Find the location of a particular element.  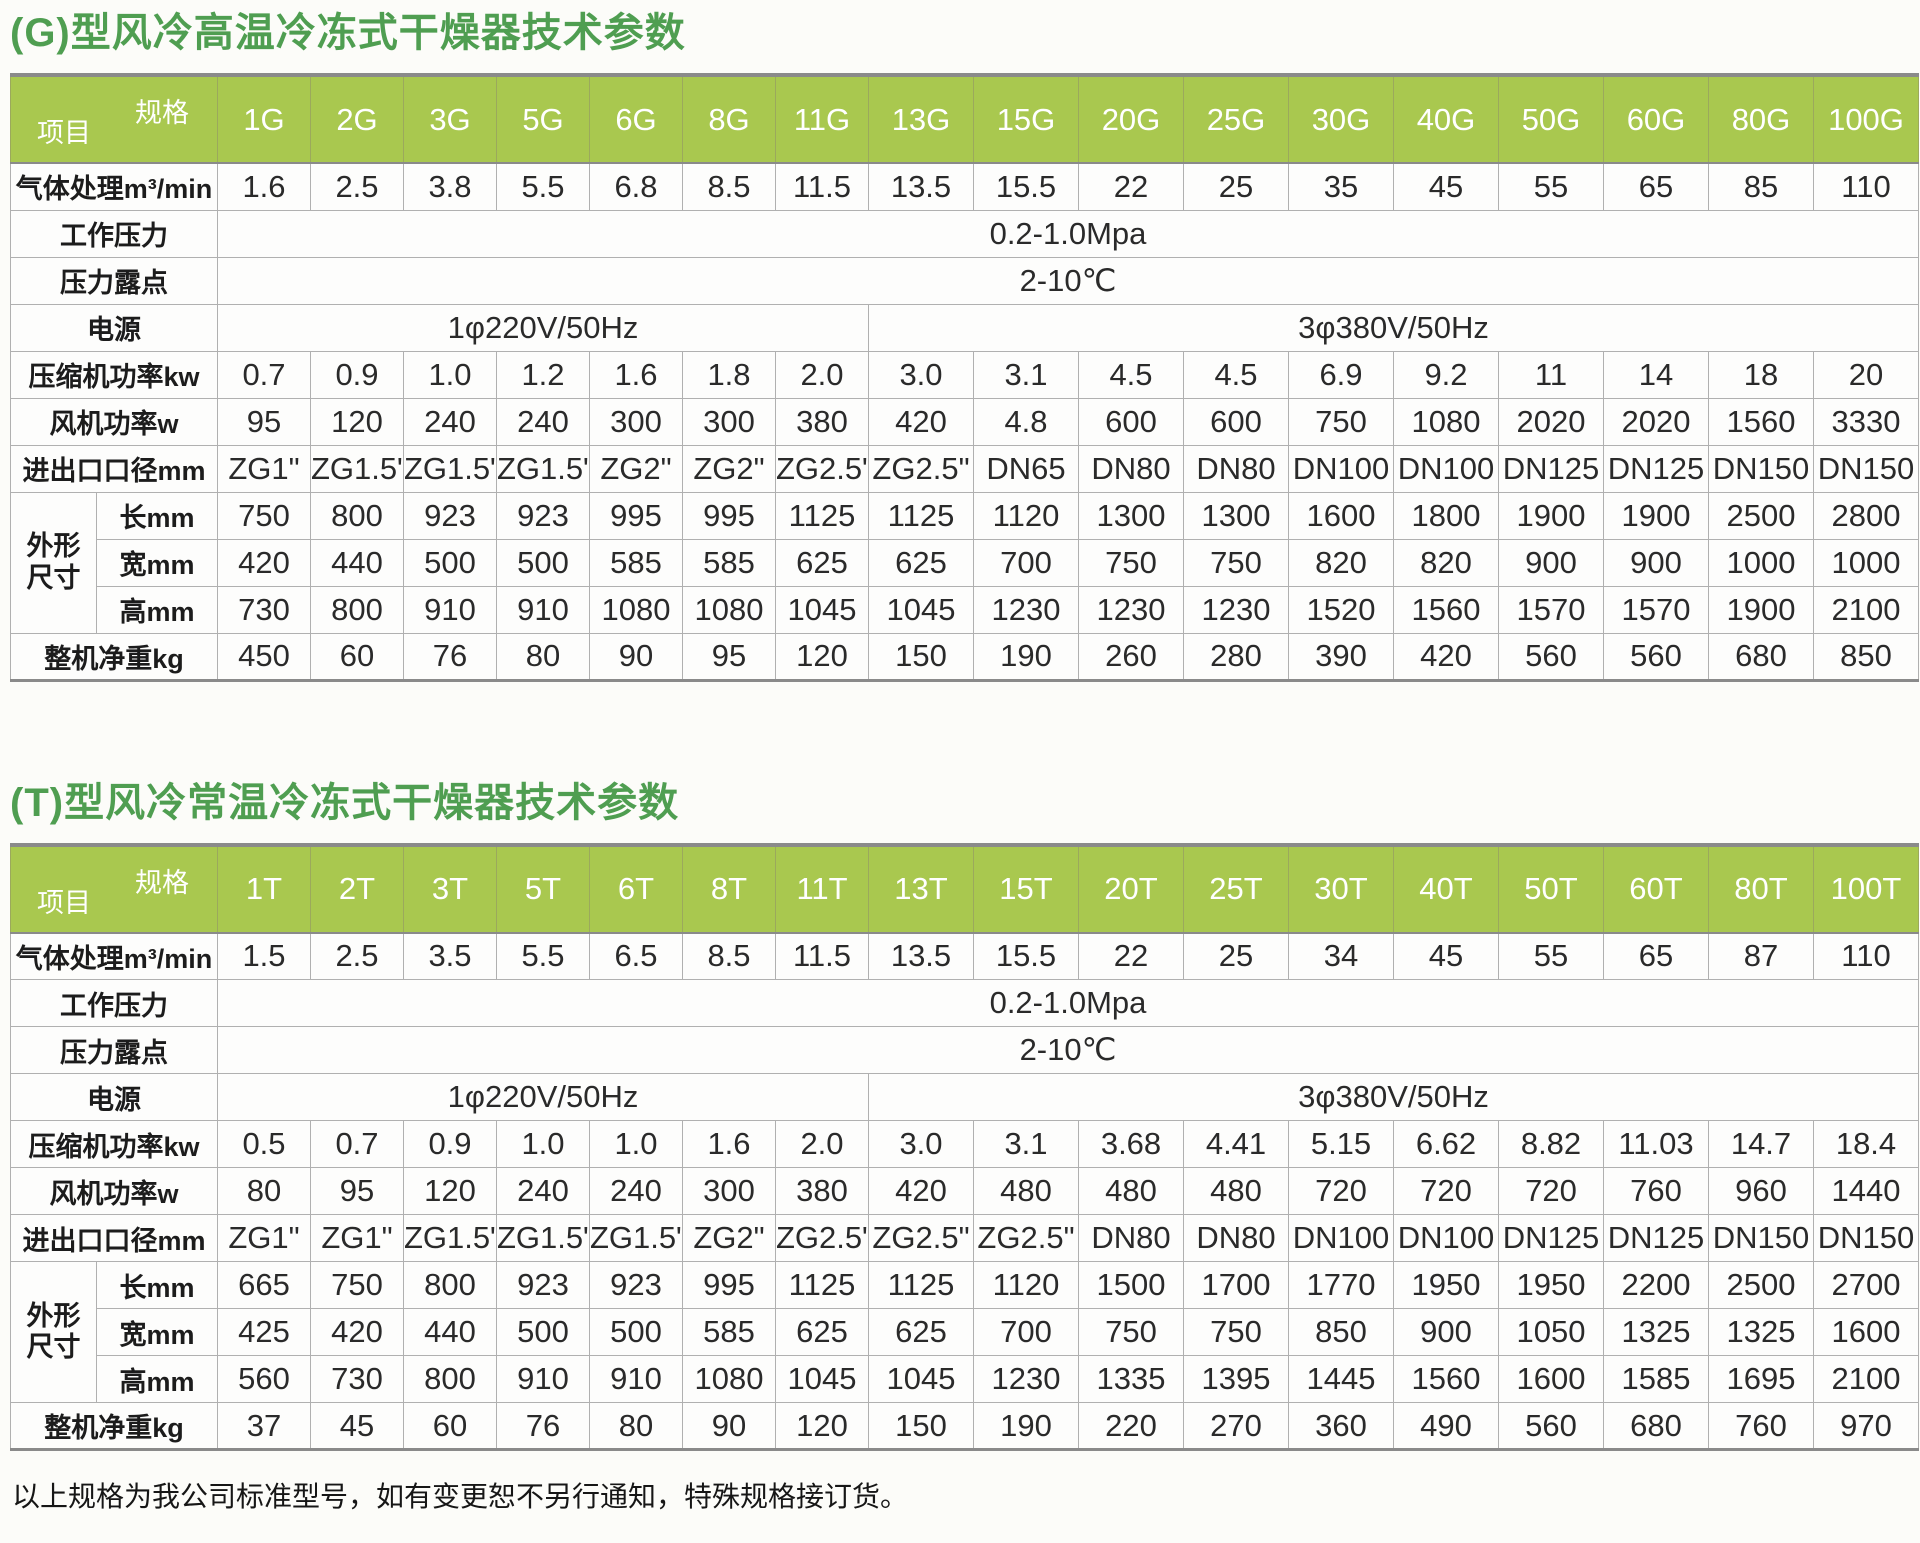

row-label: 宽mm is located at coordinates (157, 562).